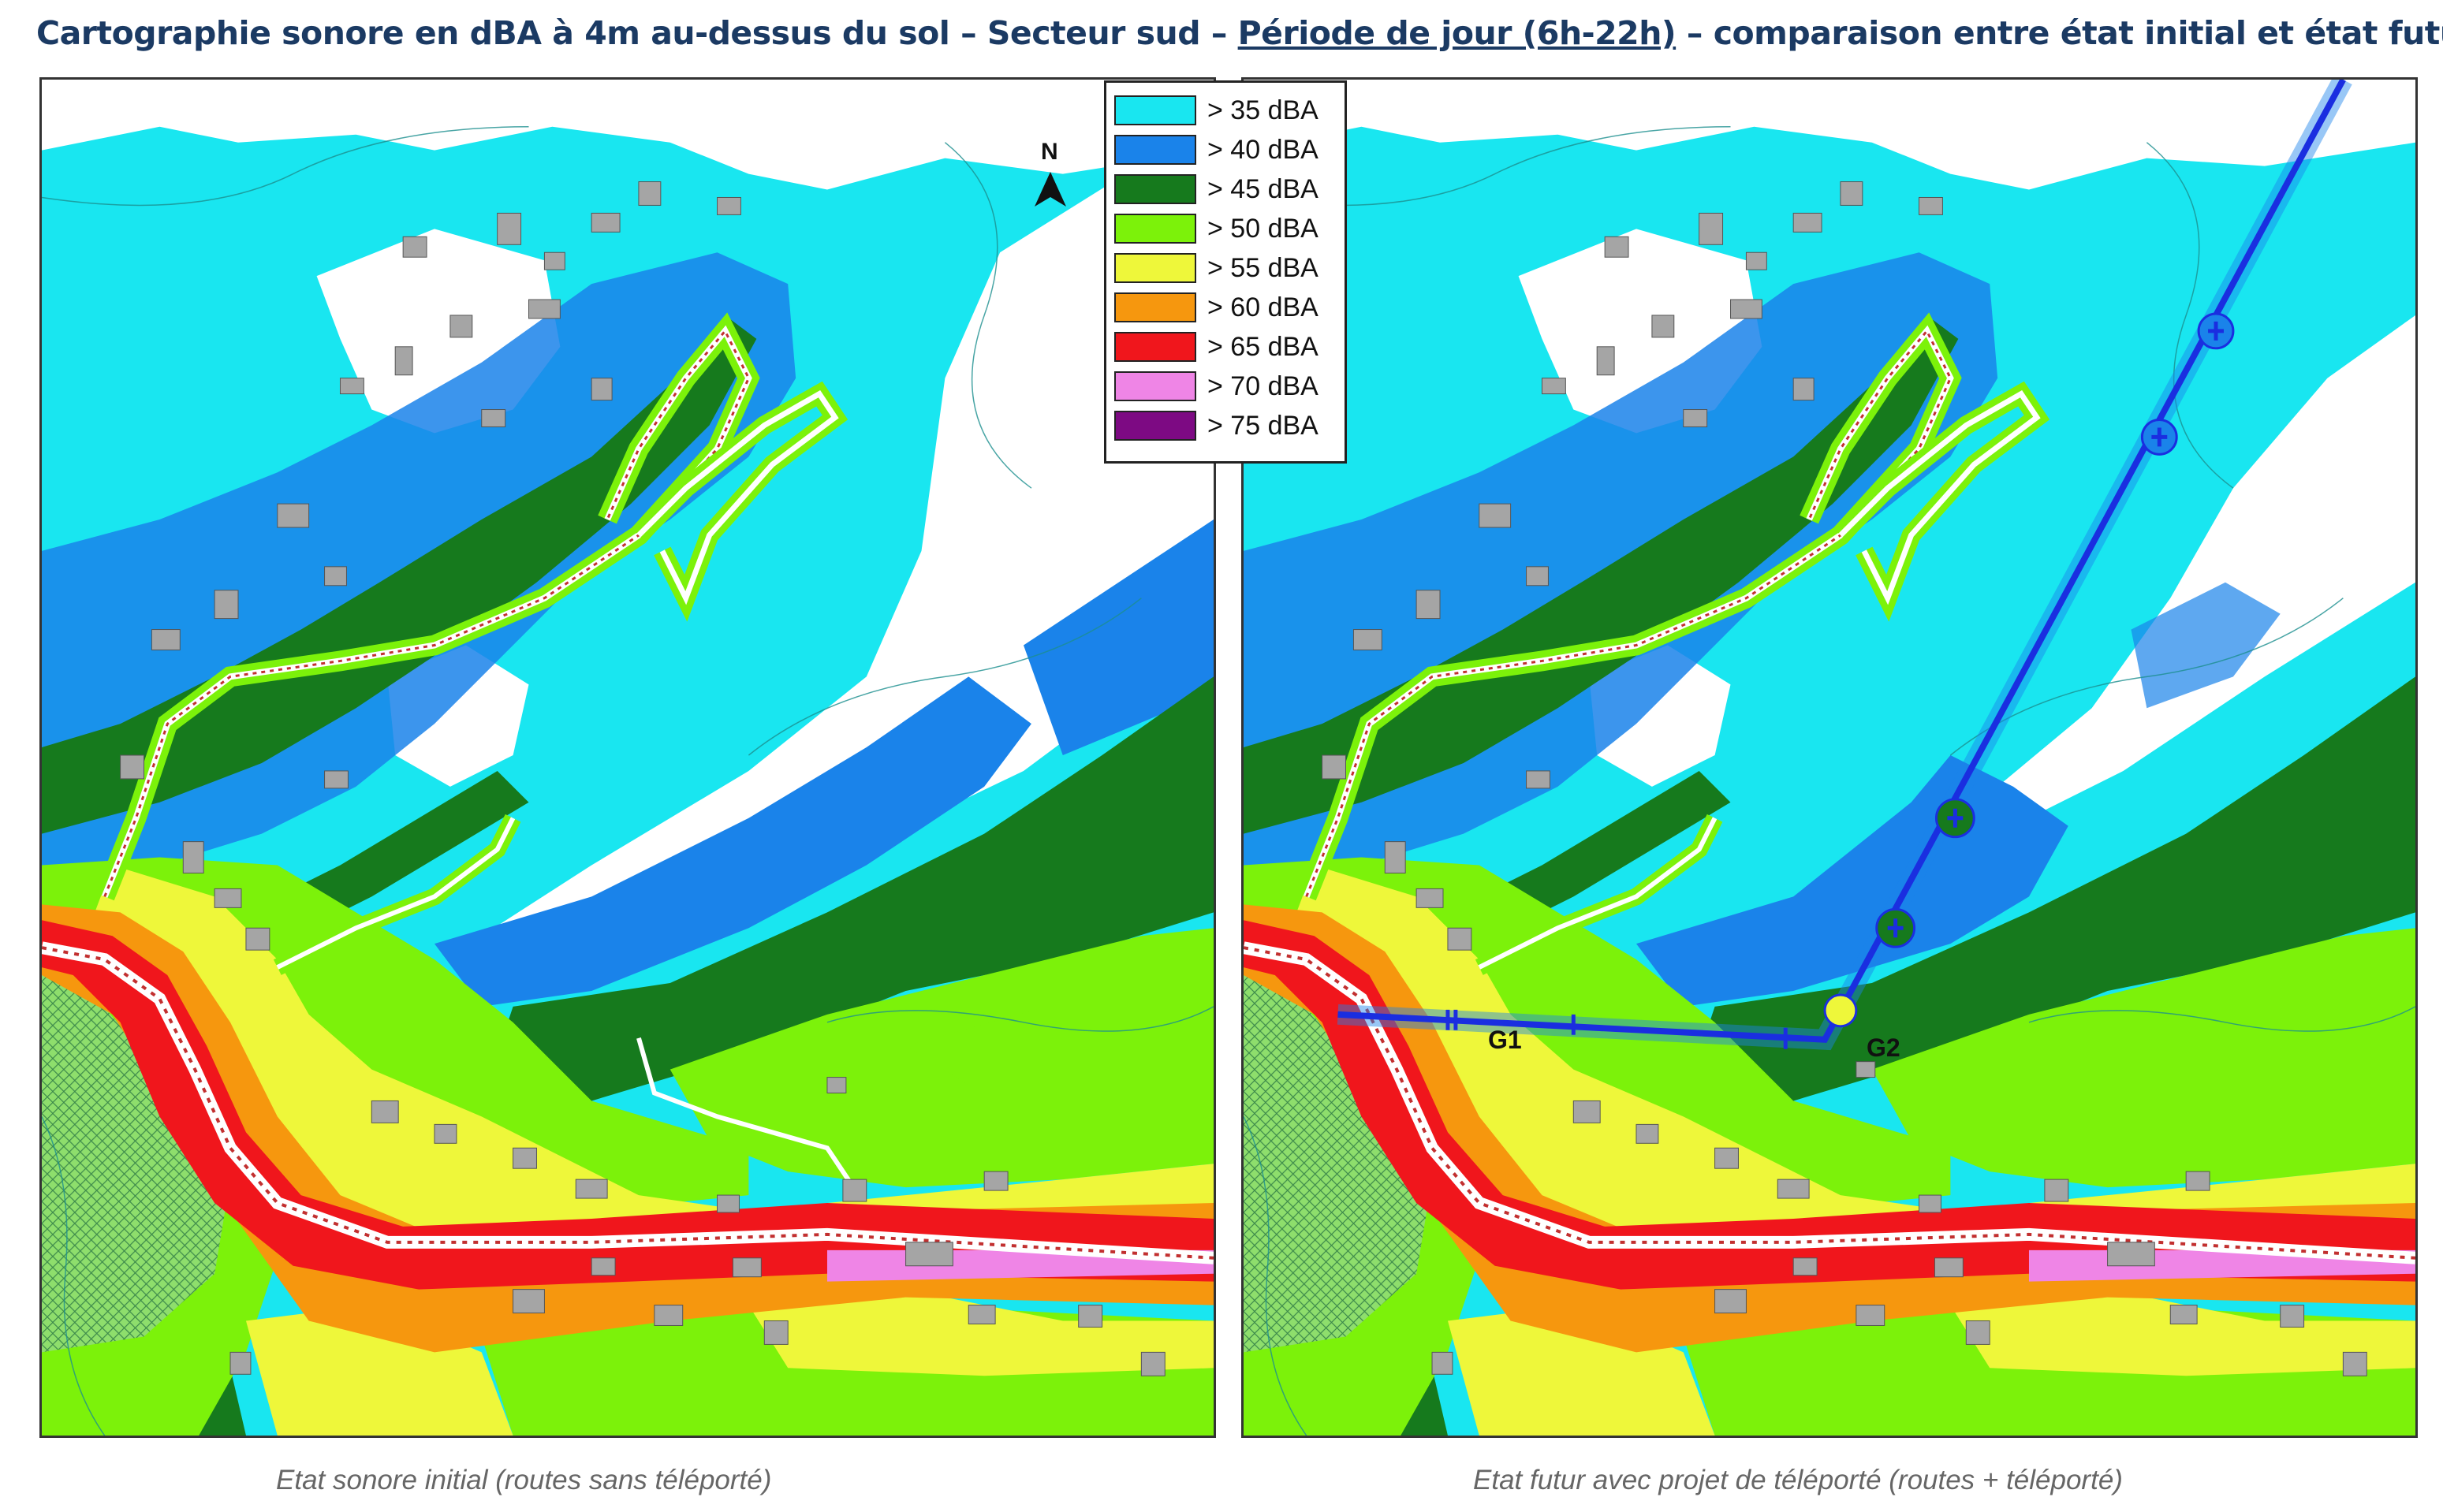  Describe the element at coordinates (1262, 347) in the screenshot. I see `legend-label: > 65 dBA` at that location.